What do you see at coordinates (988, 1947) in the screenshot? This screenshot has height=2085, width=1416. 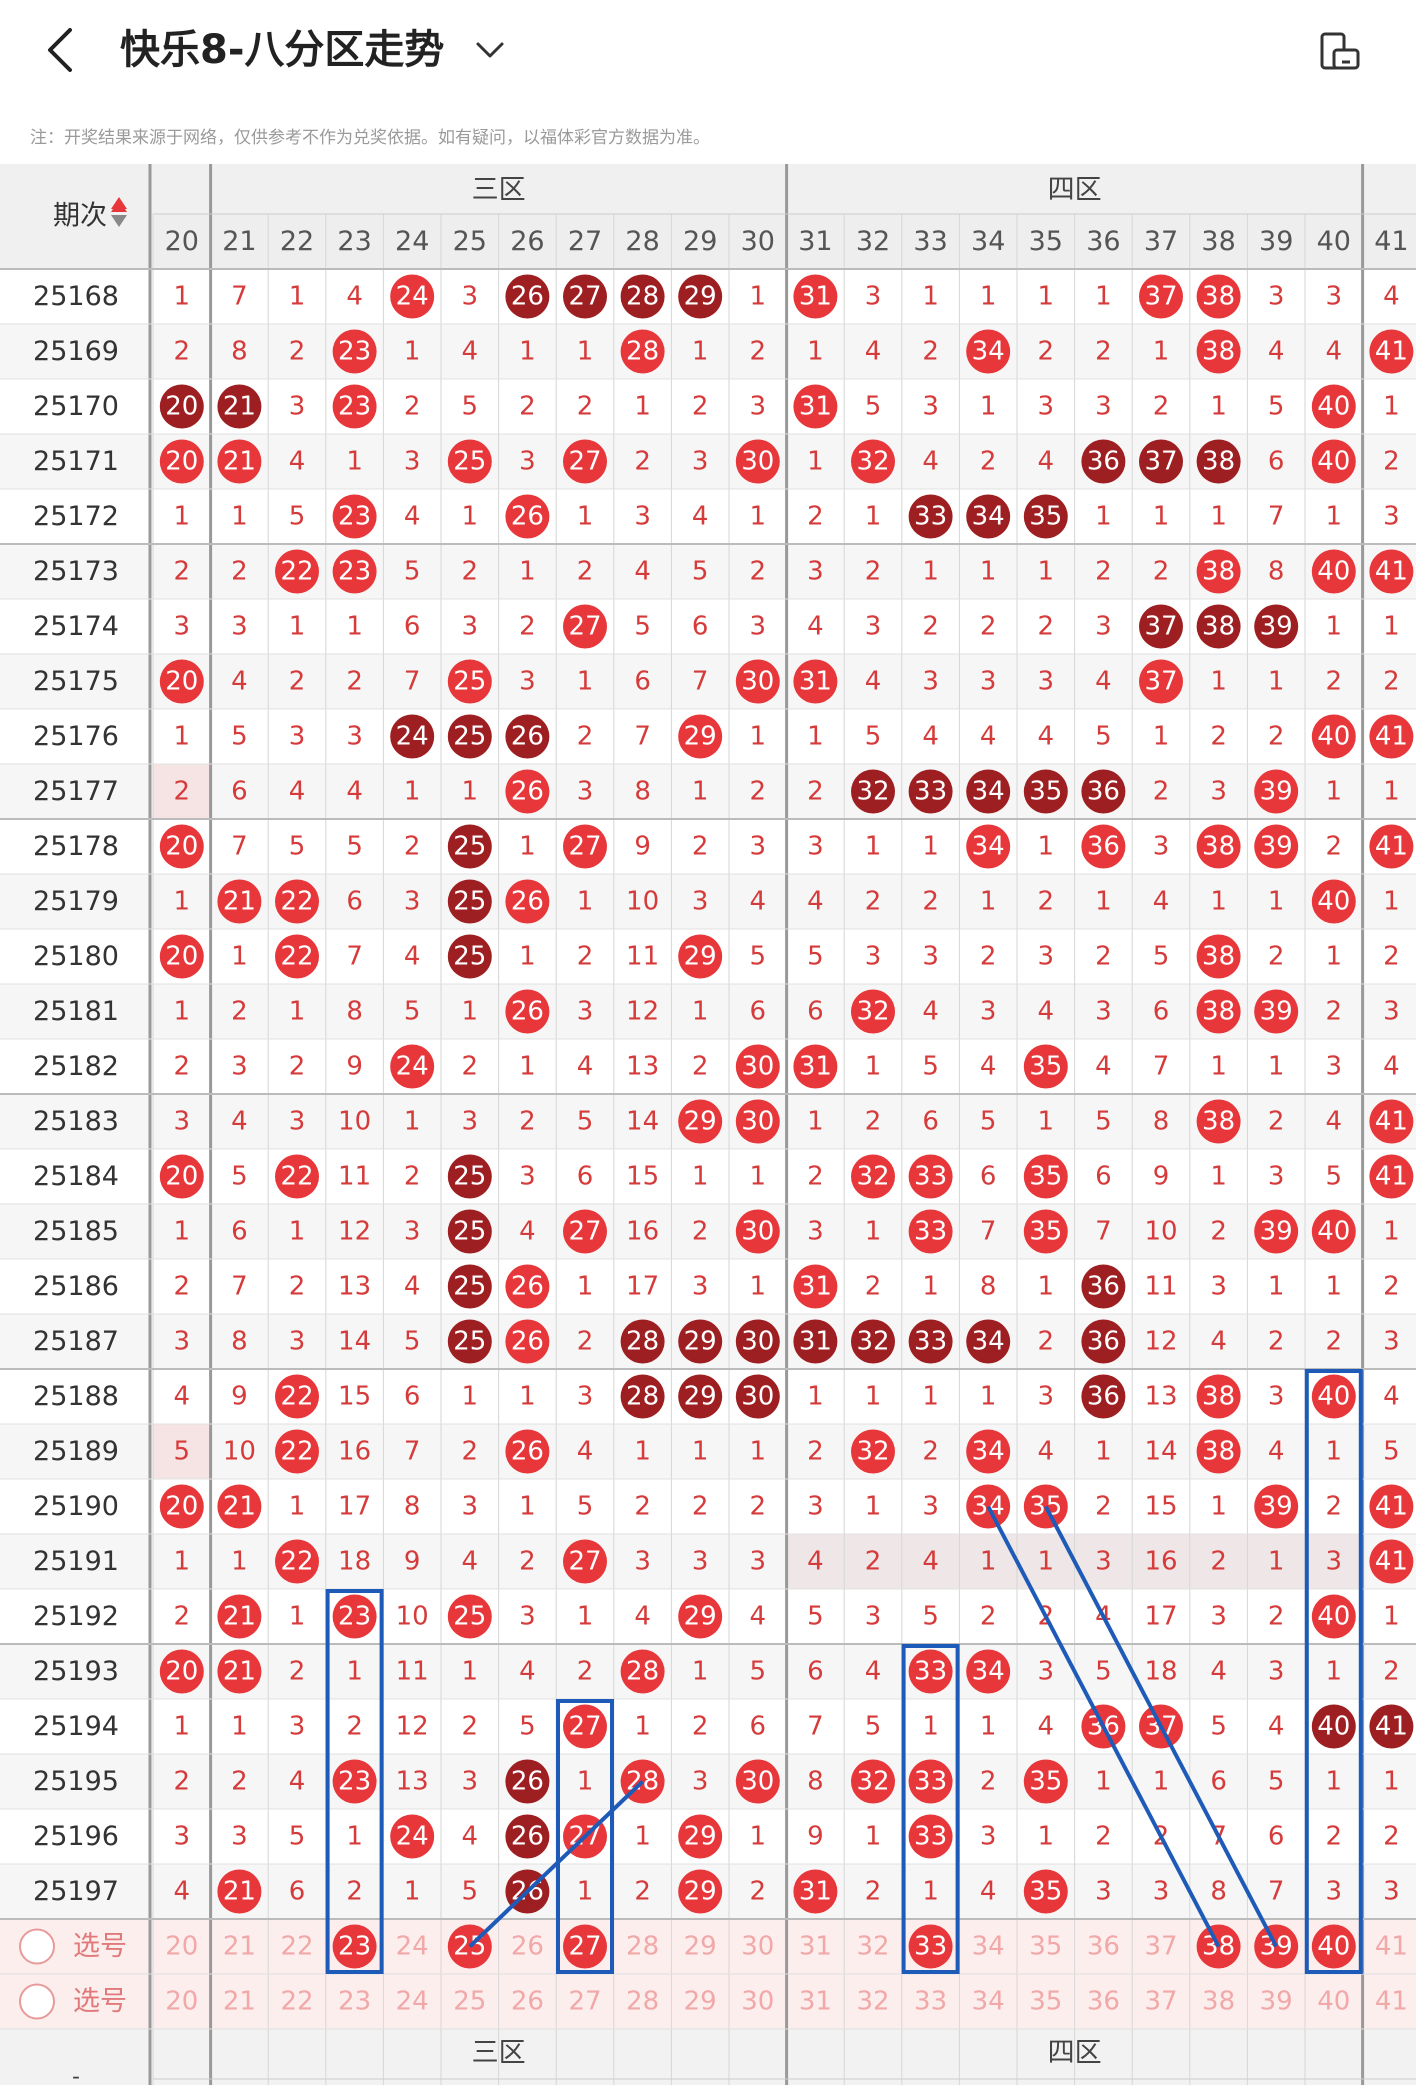 I see `select-number: 34` at bounding box center [988, 1947].